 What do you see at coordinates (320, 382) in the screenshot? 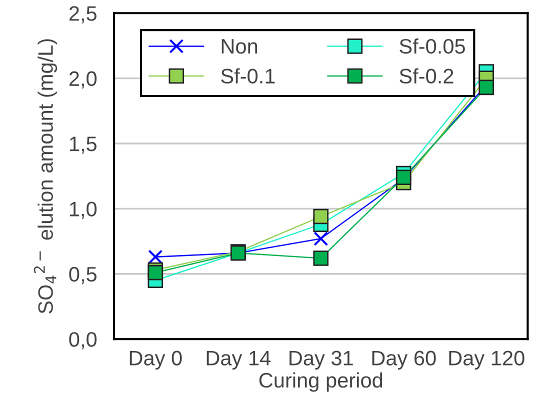
I see `x-axis-title: Curing period` at bounding box center [320, 382].